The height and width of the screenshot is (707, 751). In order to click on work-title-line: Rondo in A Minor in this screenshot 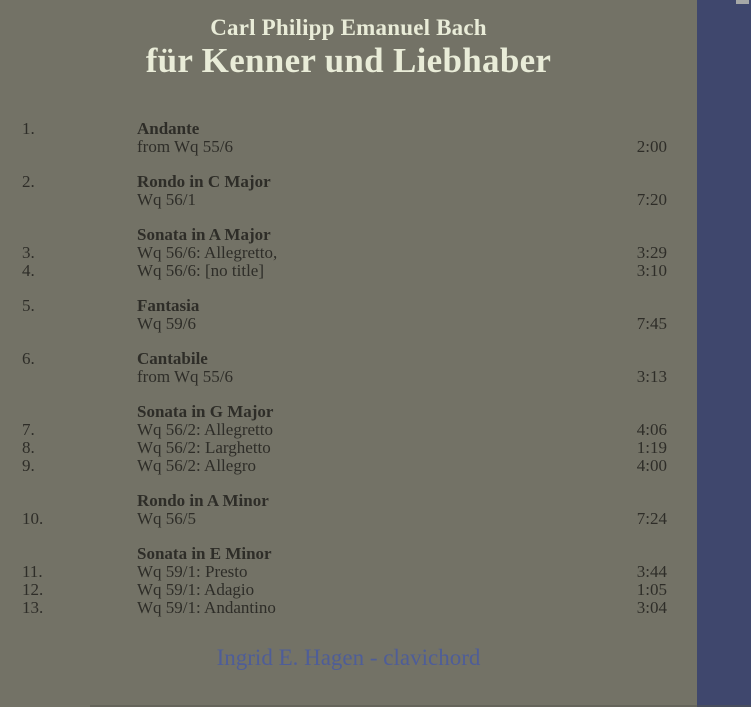, I will do `click(344, 501)`.